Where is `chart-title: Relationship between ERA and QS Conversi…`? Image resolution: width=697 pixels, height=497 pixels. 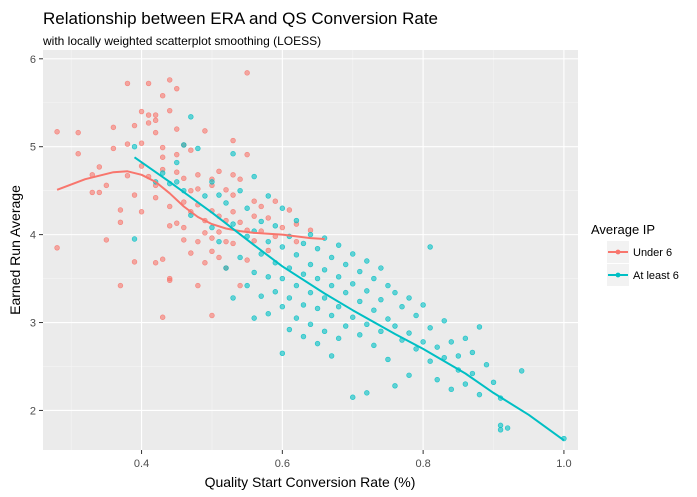 chart-title: Relationship between ERA and QS Conversi… is located at coordinates (240, 18).